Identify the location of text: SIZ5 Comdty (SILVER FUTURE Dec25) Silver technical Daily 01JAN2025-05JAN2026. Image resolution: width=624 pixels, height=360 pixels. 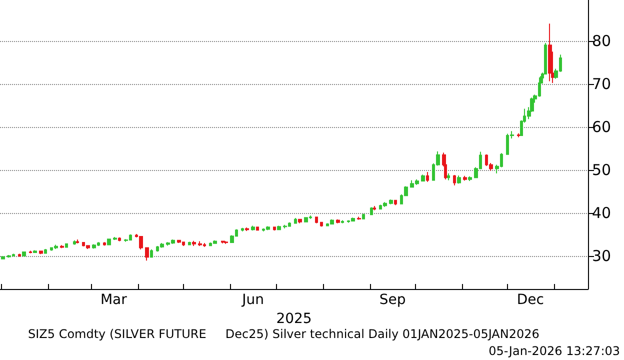
(284, 334).